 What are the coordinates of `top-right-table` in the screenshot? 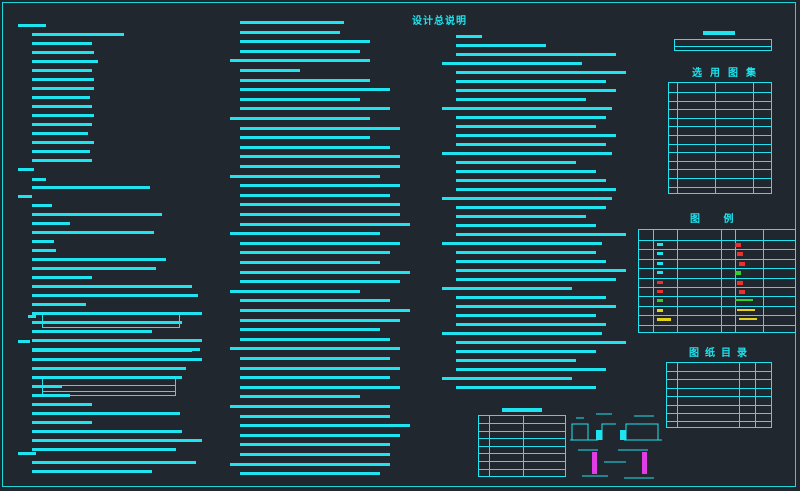 It's located at (723, 45).